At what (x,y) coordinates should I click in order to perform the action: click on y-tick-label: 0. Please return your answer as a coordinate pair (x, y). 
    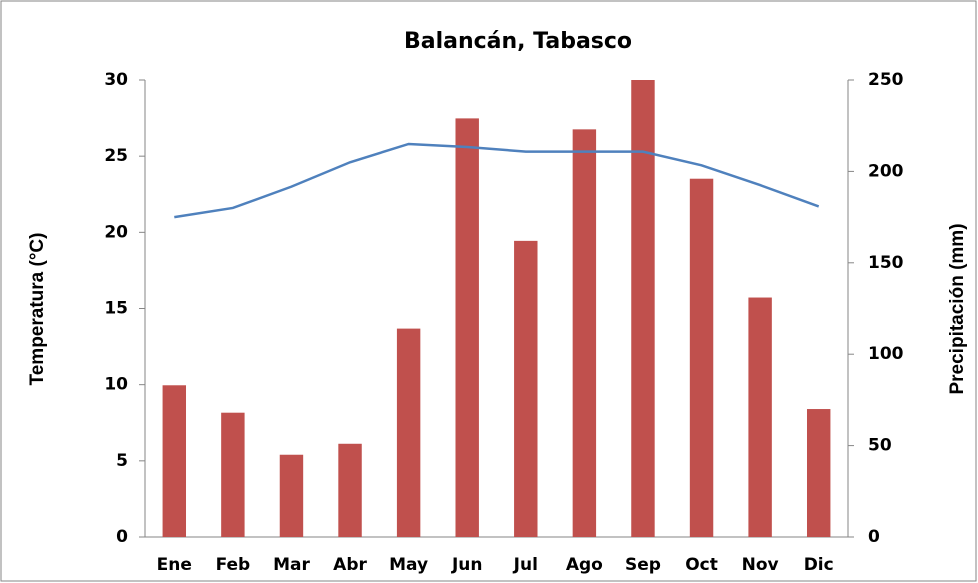
    Looking at the image, I should click on (122, 537).